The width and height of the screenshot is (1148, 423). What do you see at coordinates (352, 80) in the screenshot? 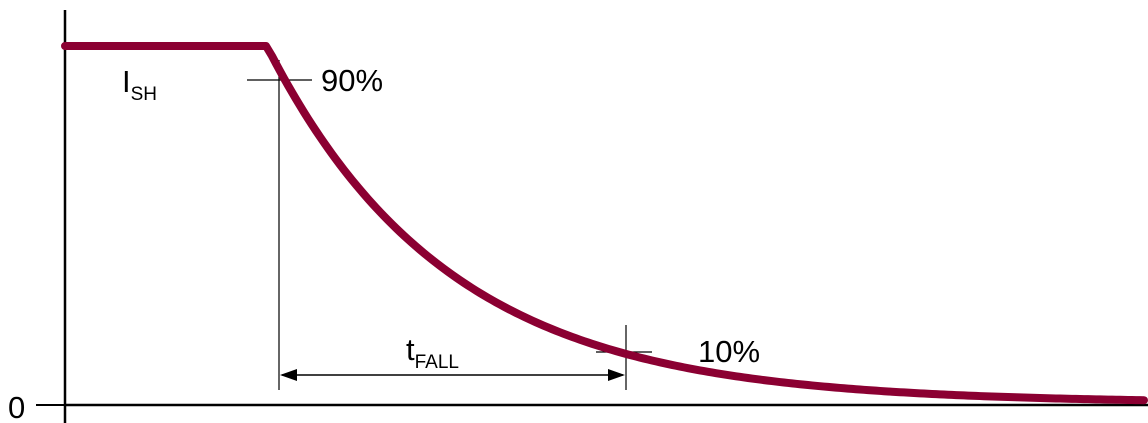
I see `percent-90-label: 90%` at bounding box center [352, 80].